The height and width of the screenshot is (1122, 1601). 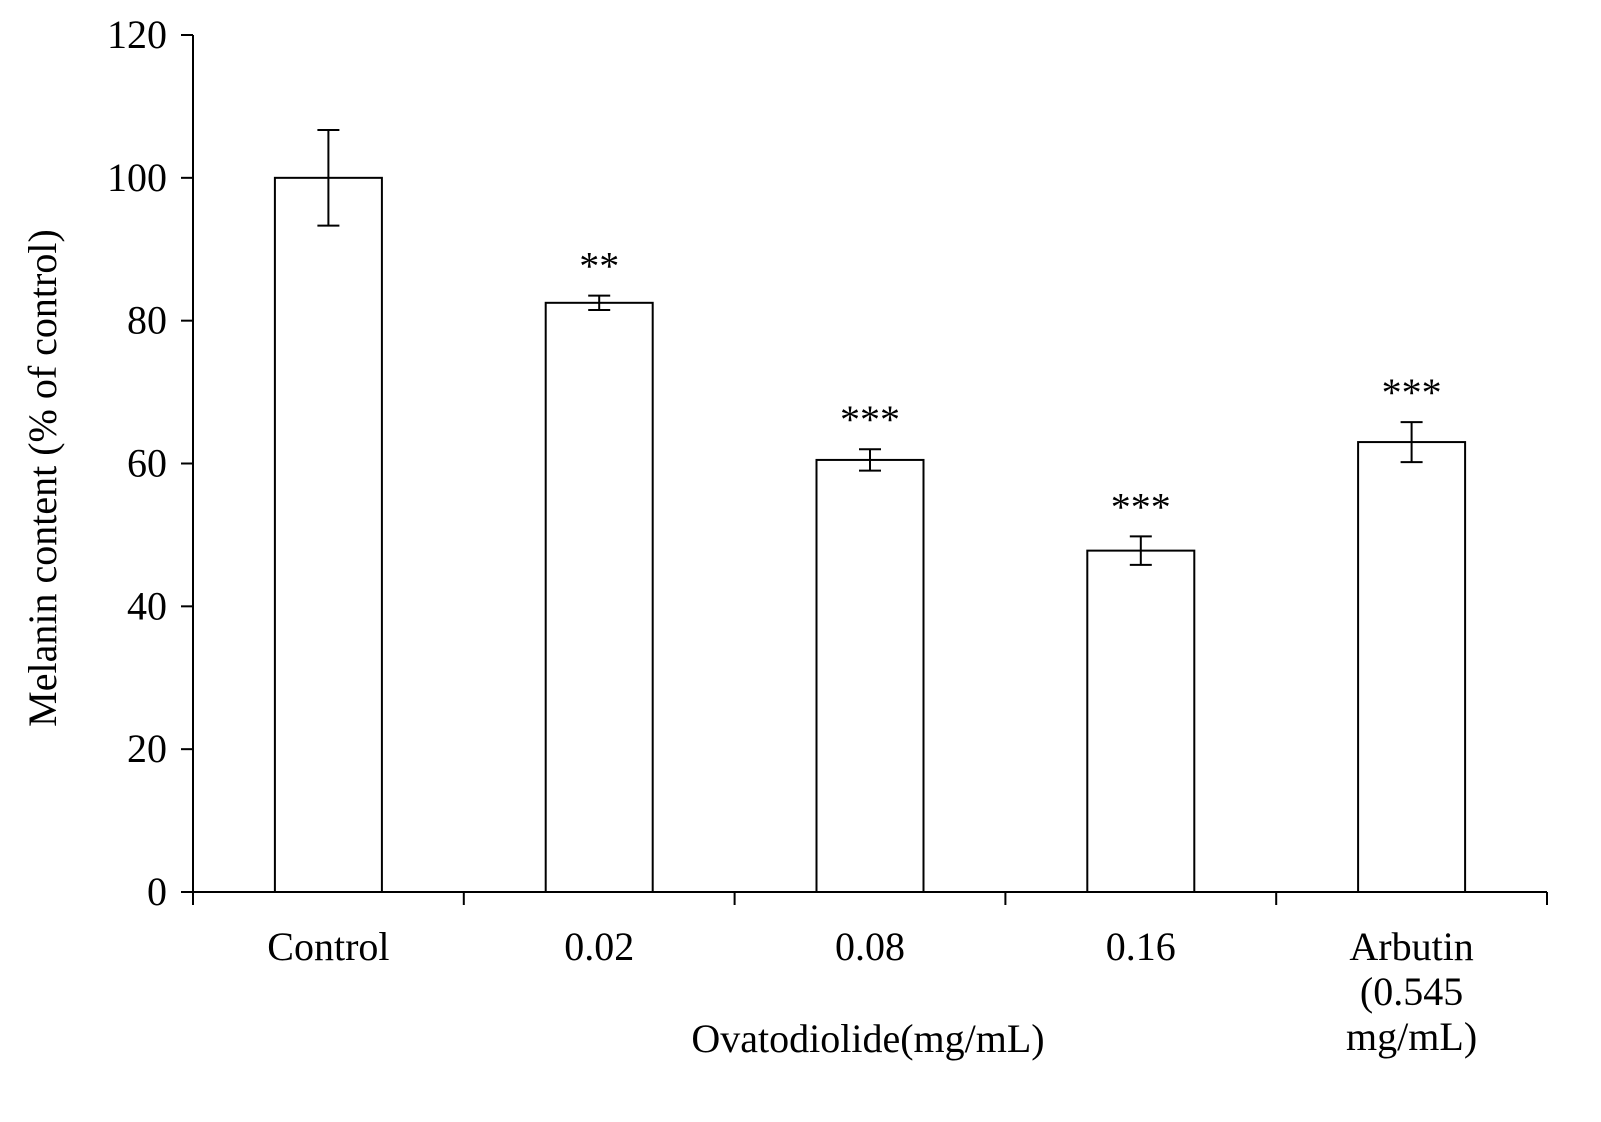 What do you see at coordinates (147, 463) in the screenshot?
I see `y-tick-label: 60` at bounding box center [147, 463].